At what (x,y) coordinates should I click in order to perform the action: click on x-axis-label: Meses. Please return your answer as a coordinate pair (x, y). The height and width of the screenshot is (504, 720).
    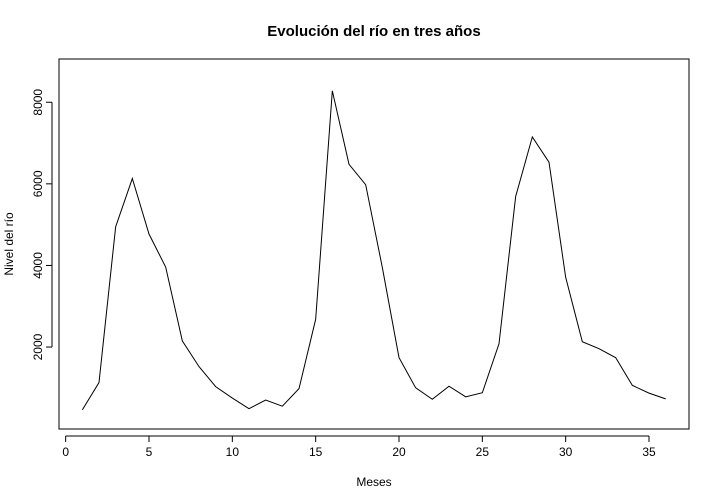
    Looking at the image, I should click on (373, 482).